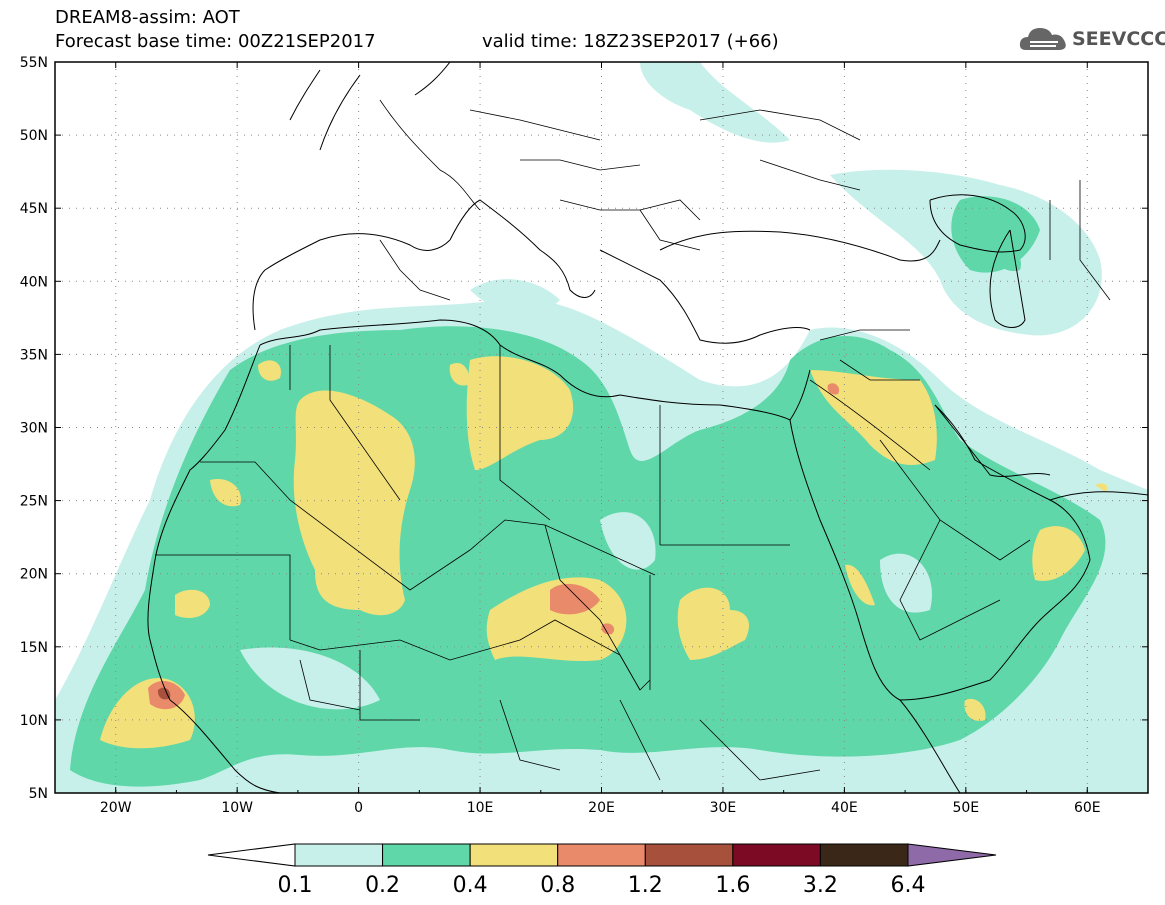 This screenshot has height=905, width=1165. What do you see at coordinates (645, 885) in the screenshot?
I see `colorbar-label: 1.2` at bounding box center [645, 885].